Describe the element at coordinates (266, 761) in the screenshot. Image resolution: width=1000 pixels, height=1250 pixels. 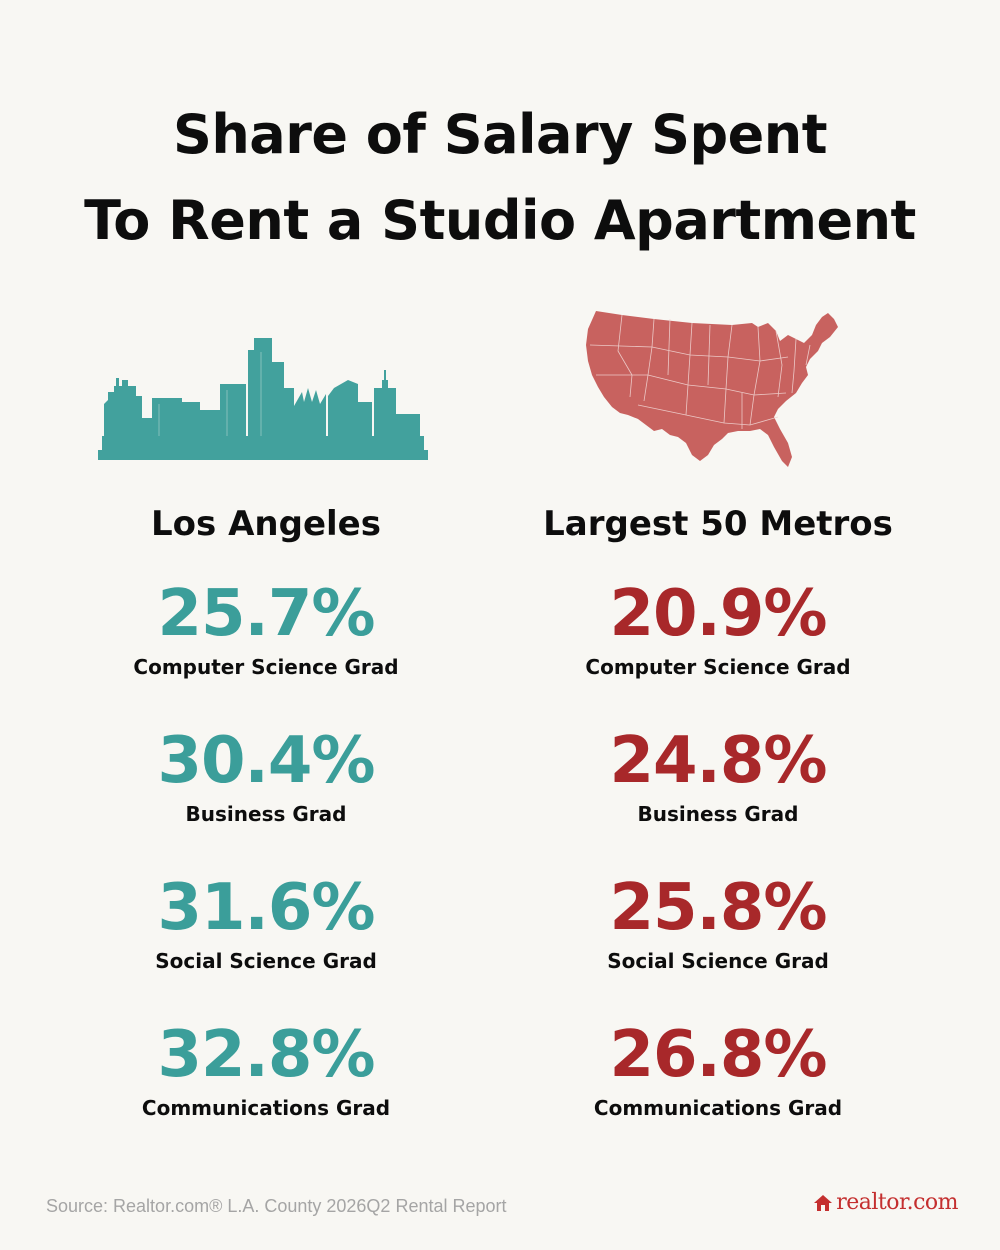
I see `stat-value: 30.4%` at that location.